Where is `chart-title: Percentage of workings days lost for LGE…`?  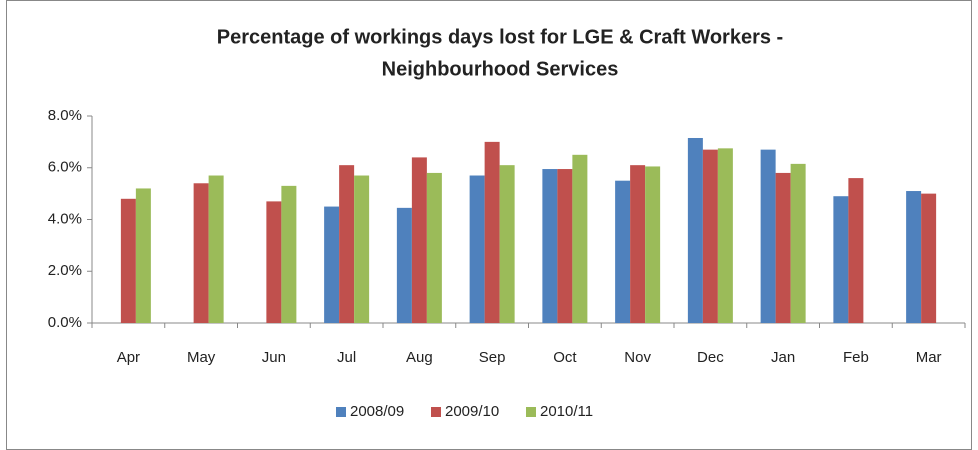 chart-title: Percentage of workings days lost for LGE… is located at coordinates (500, 37).